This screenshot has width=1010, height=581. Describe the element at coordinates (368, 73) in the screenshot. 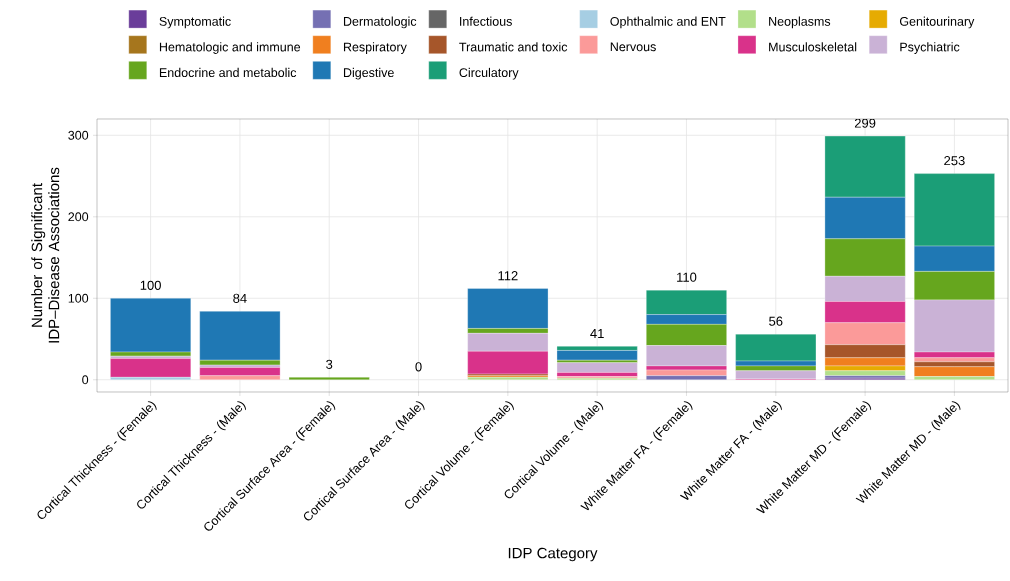

I see `legend-label: Digestive` at that location.